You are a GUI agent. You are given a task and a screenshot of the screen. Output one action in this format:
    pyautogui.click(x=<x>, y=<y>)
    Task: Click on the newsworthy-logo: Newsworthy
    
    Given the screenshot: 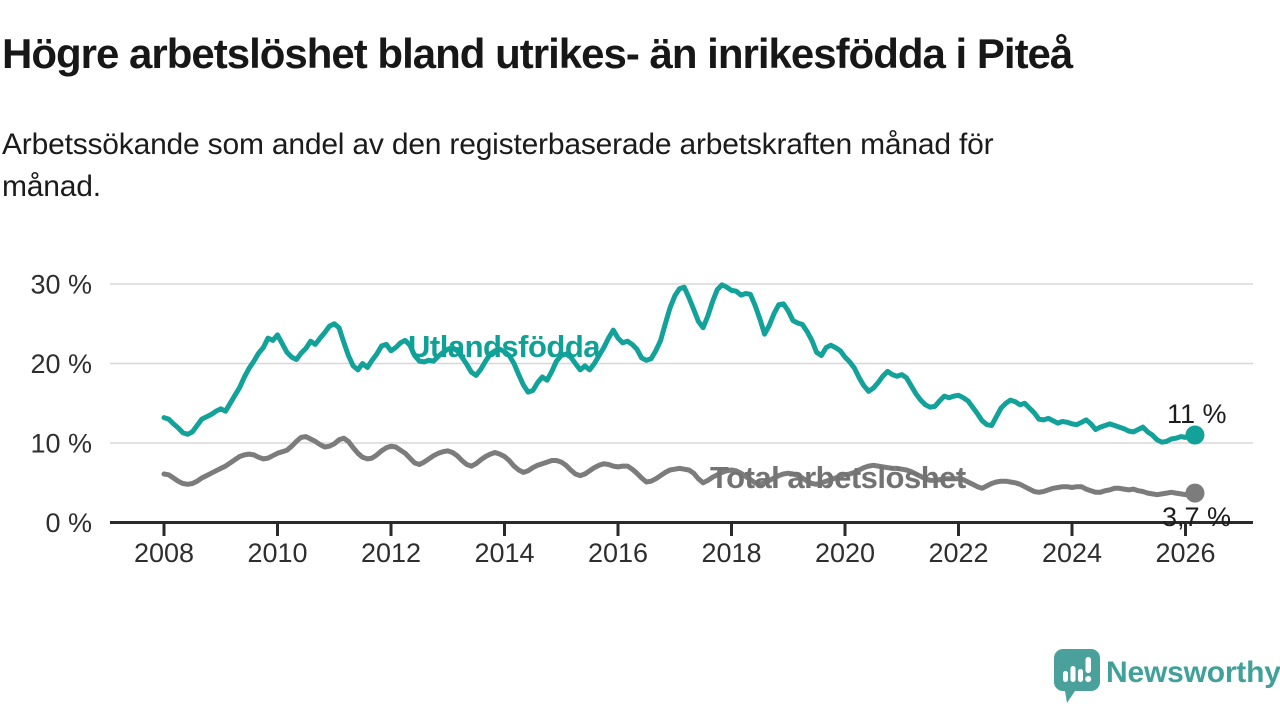 What is the action you would take?
    pyautogui.click(x=1166, y=677)
    